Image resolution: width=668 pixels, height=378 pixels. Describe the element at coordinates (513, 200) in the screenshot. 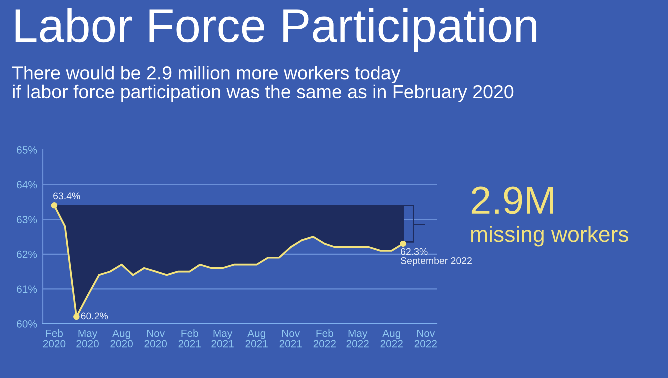

I see `text: 2.9M` at that location.